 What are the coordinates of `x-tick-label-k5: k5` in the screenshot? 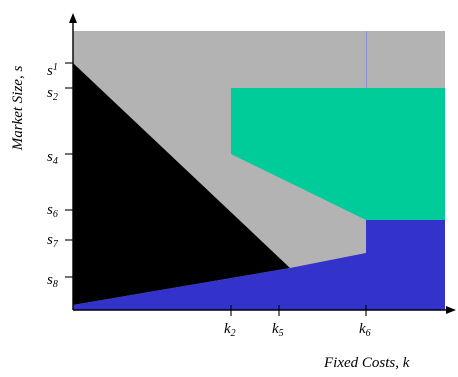 It's located at (278, 330).